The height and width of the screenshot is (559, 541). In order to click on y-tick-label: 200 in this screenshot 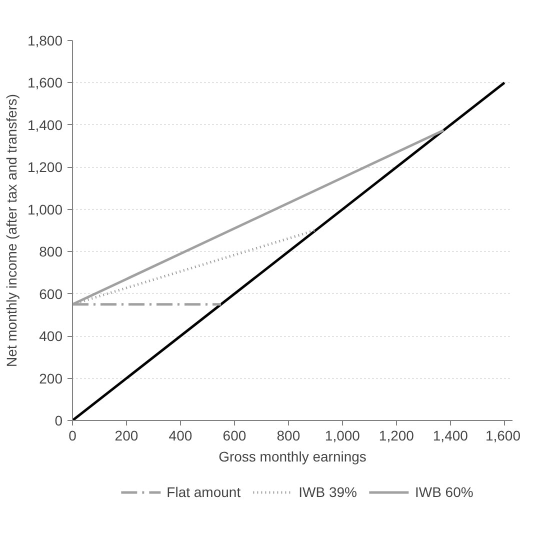, I will do `click(51, 378)`.